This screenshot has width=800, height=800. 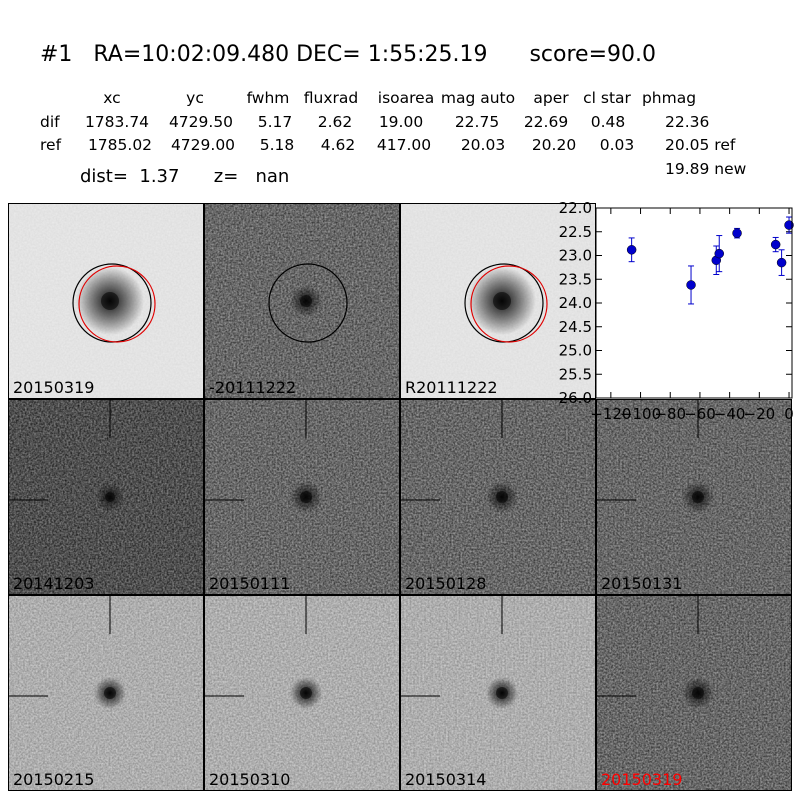 What do you see at coordinates (50, 122) in the screenshot?
I see `row-label-dif: dif` at bounding box center [50, 122].